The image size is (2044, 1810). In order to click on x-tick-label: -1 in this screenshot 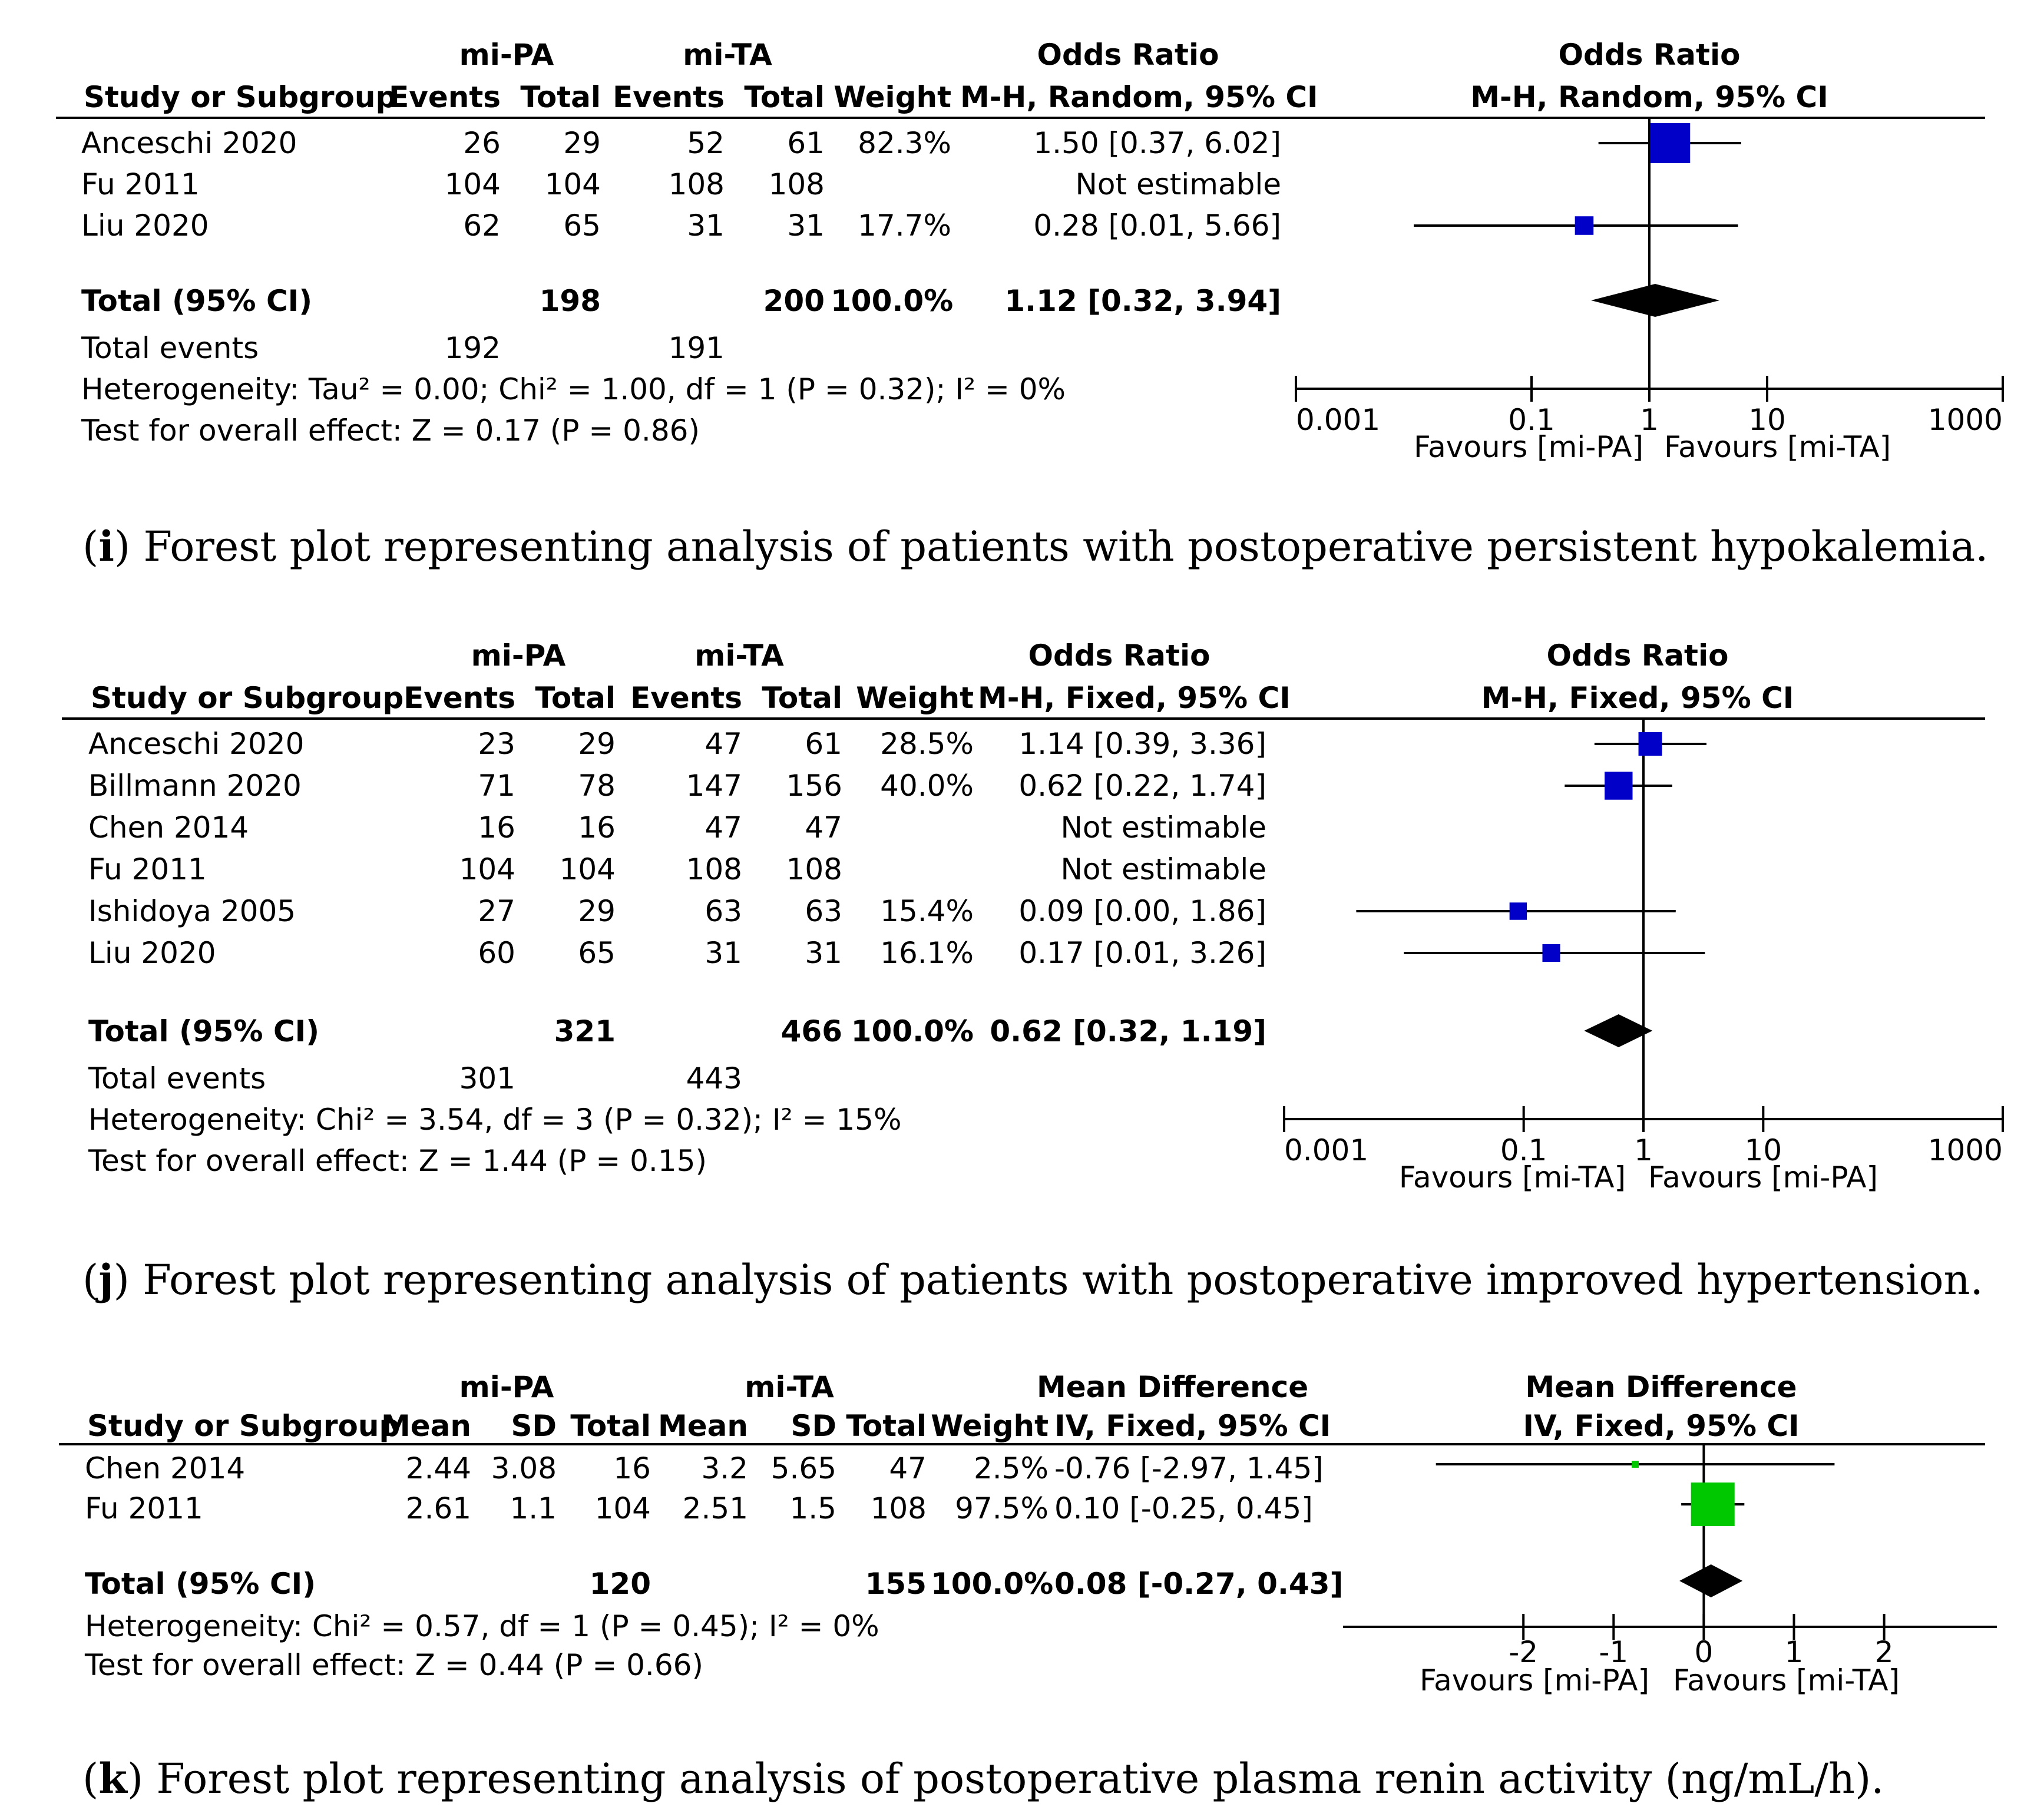, I will do `click(1613, 1652)`.